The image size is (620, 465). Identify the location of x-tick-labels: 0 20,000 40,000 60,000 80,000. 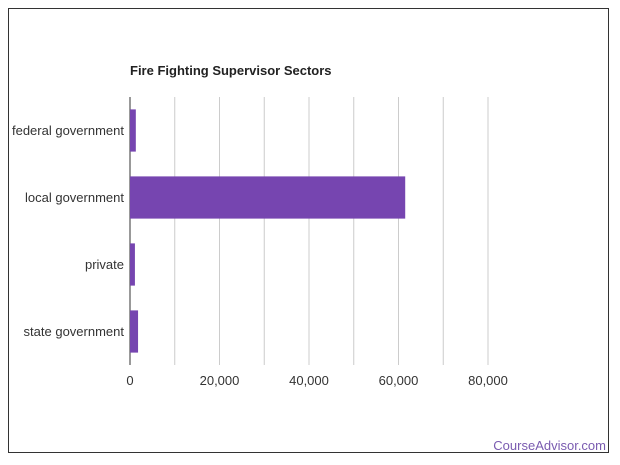
(317, 380).